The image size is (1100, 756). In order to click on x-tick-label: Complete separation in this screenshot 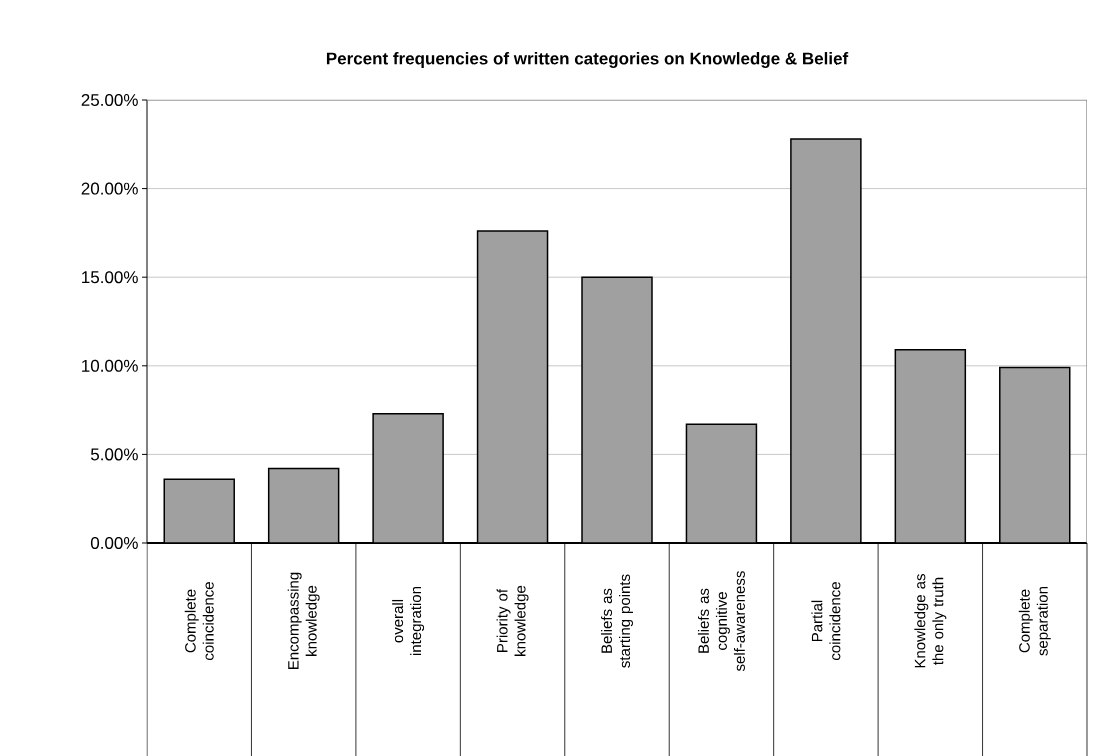, I will do `click(1034, 621)`.